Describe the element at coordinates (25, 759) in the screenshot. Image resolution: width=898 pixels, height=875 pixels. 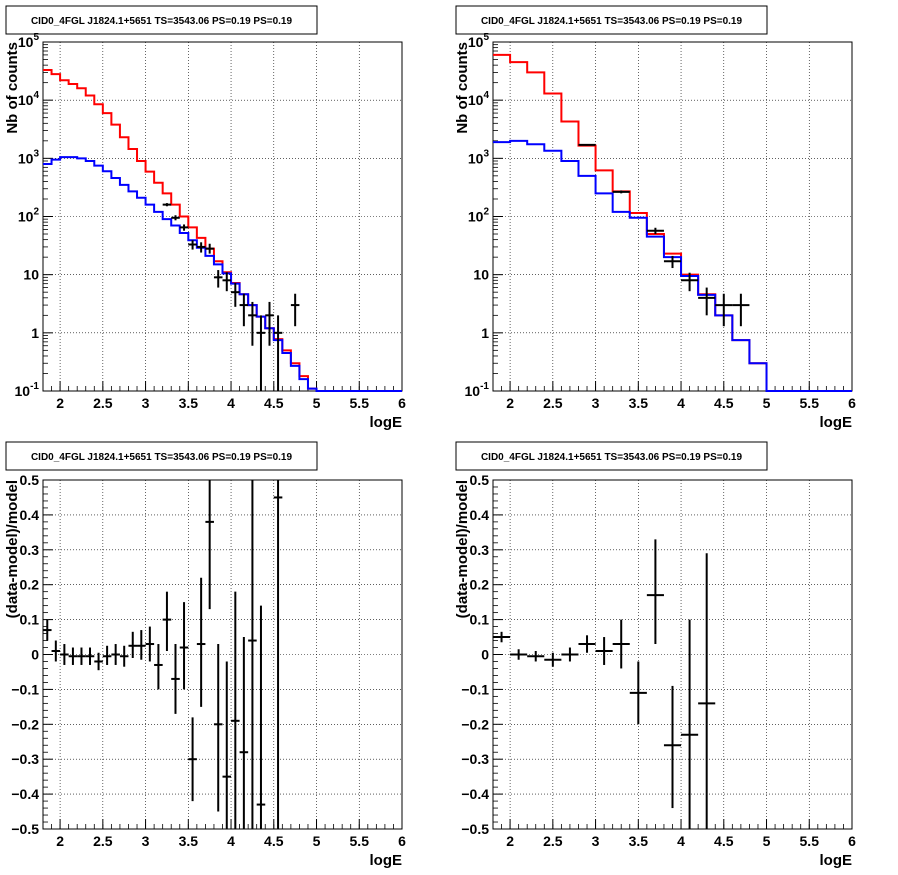
I see `y-tick-label: −0.3` at that location.